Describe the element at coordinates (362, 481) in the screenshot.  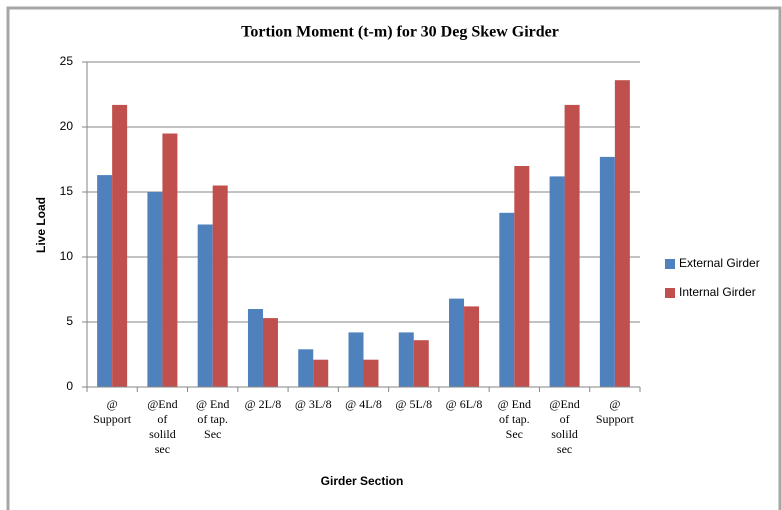
I see `x-axis-label: Girder Section` at that location.